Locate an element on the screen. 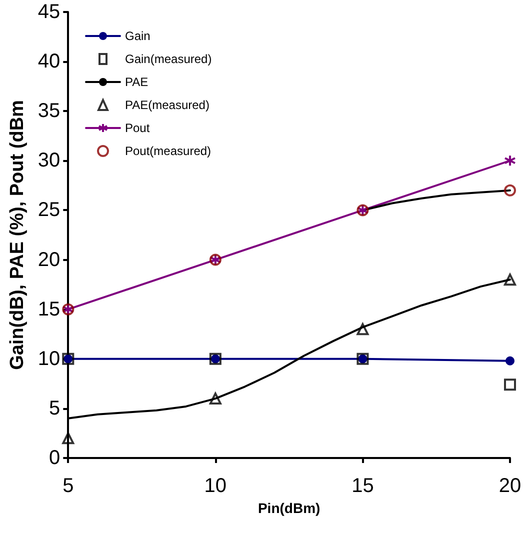  y-tick-label: 25 is located at coordinates (49, 210).